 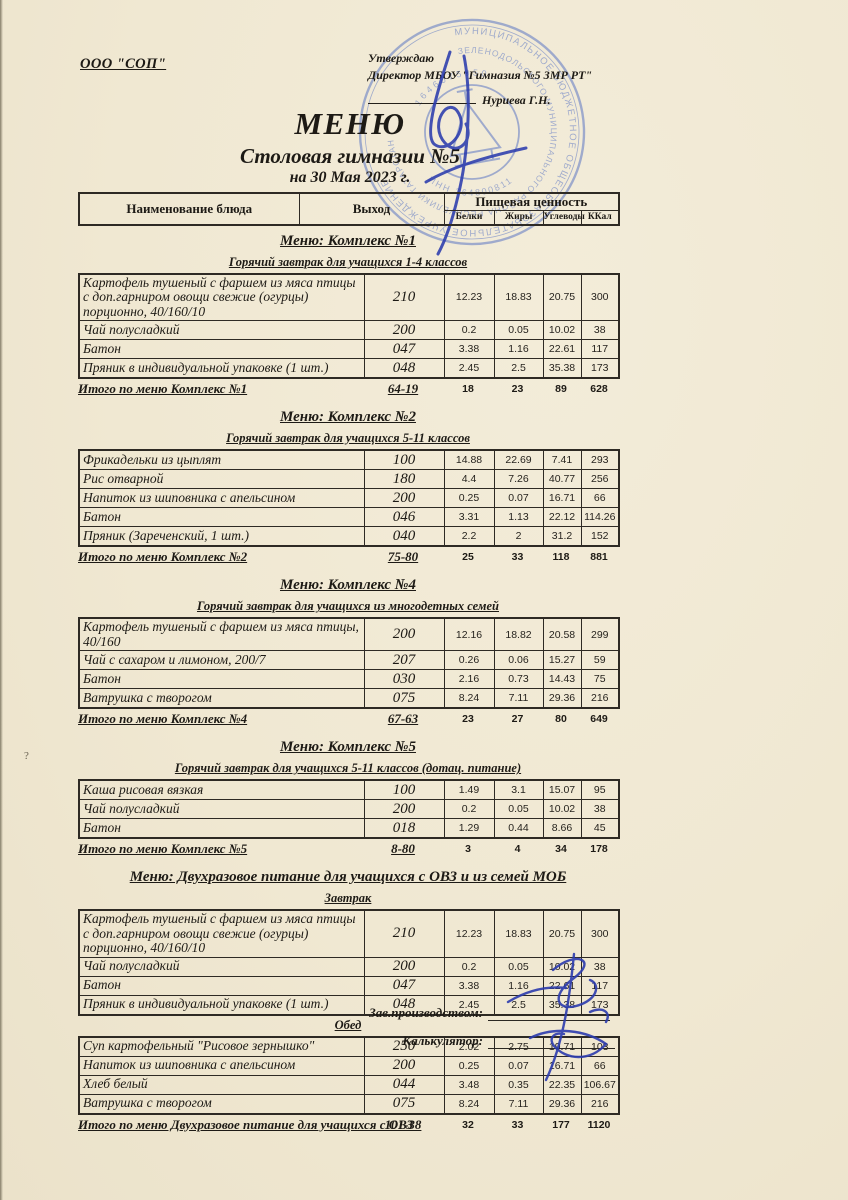 What do you see at coordinates (599, 719) in the screenshot?
I see `total-kcal: 649` at bounding box center [599, 719].